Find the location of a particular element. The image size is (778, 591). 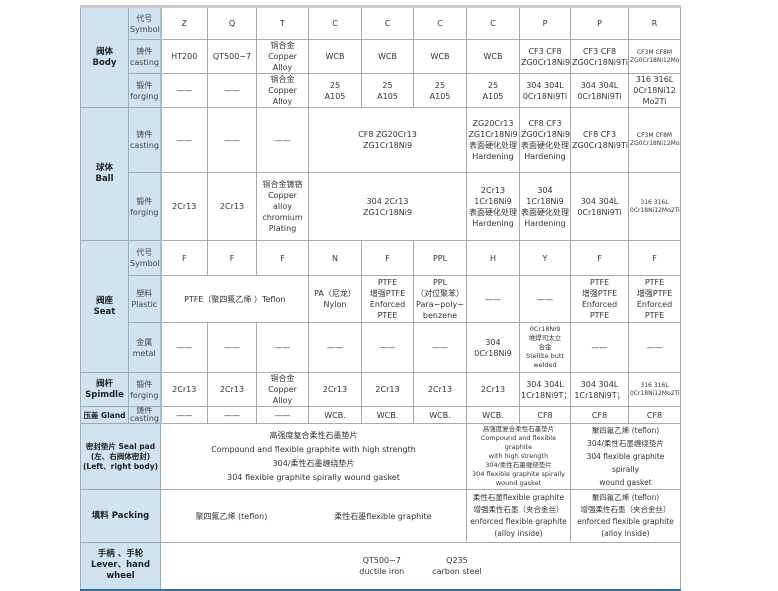

cell: 304 2Cr13 ZG1Cr18Ni9 is located at coordinates (387, 206).